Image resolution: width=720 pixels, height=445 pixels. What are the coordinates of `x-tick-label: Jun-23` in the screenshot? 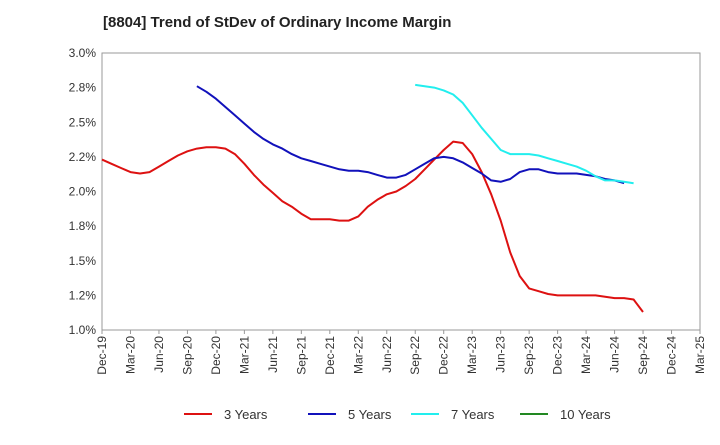 It's located at (501, 354).